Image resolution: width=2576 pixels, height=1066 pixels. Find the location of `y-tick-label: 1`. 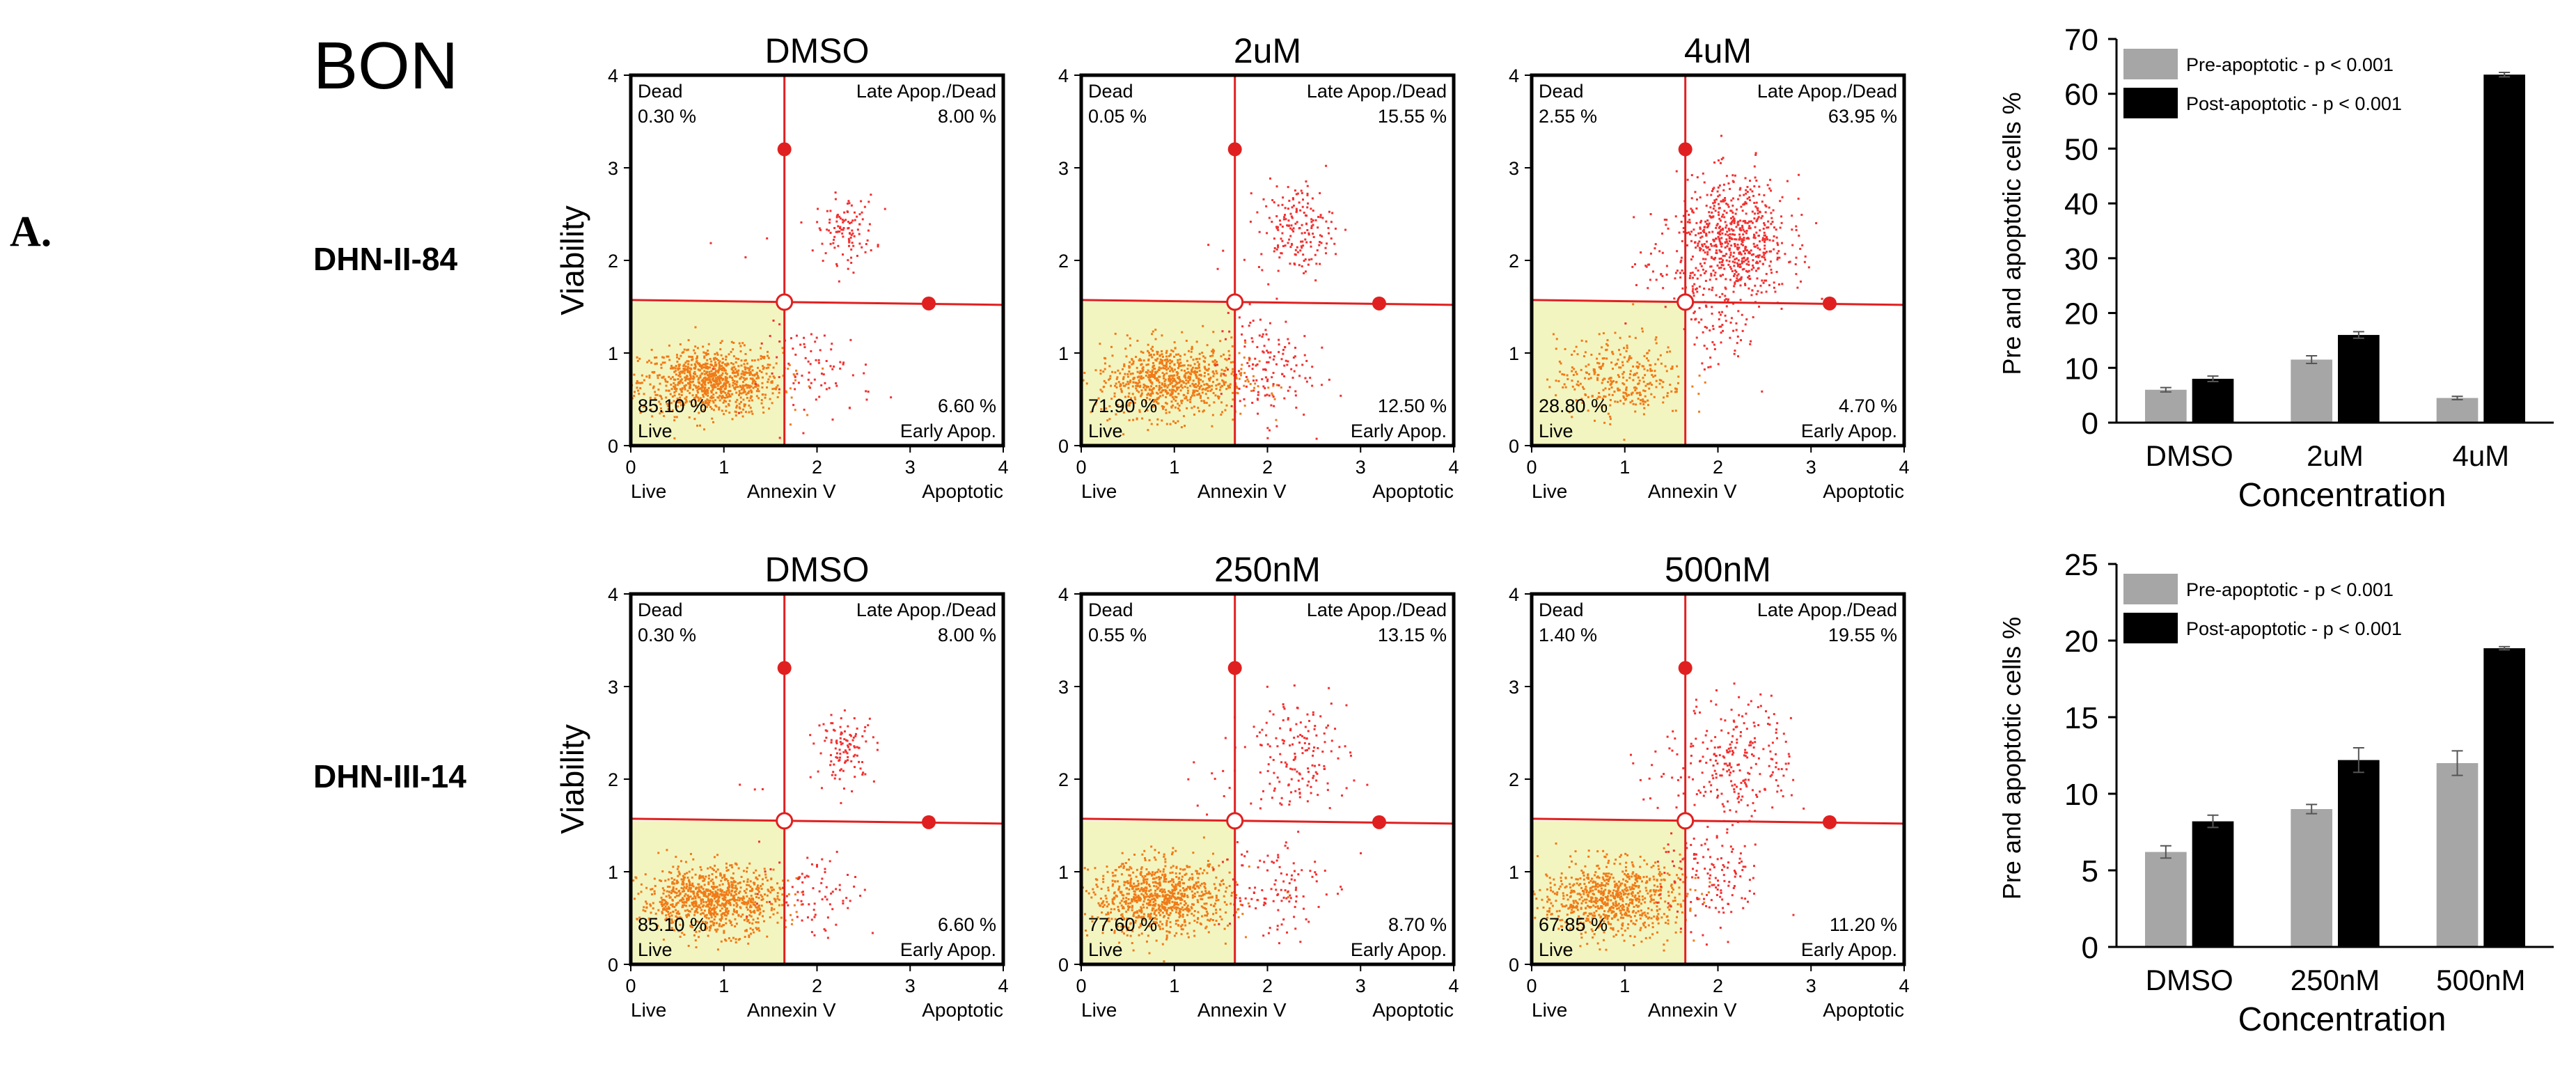

y-tick-label: 1 is located at coordinates (613, 872).